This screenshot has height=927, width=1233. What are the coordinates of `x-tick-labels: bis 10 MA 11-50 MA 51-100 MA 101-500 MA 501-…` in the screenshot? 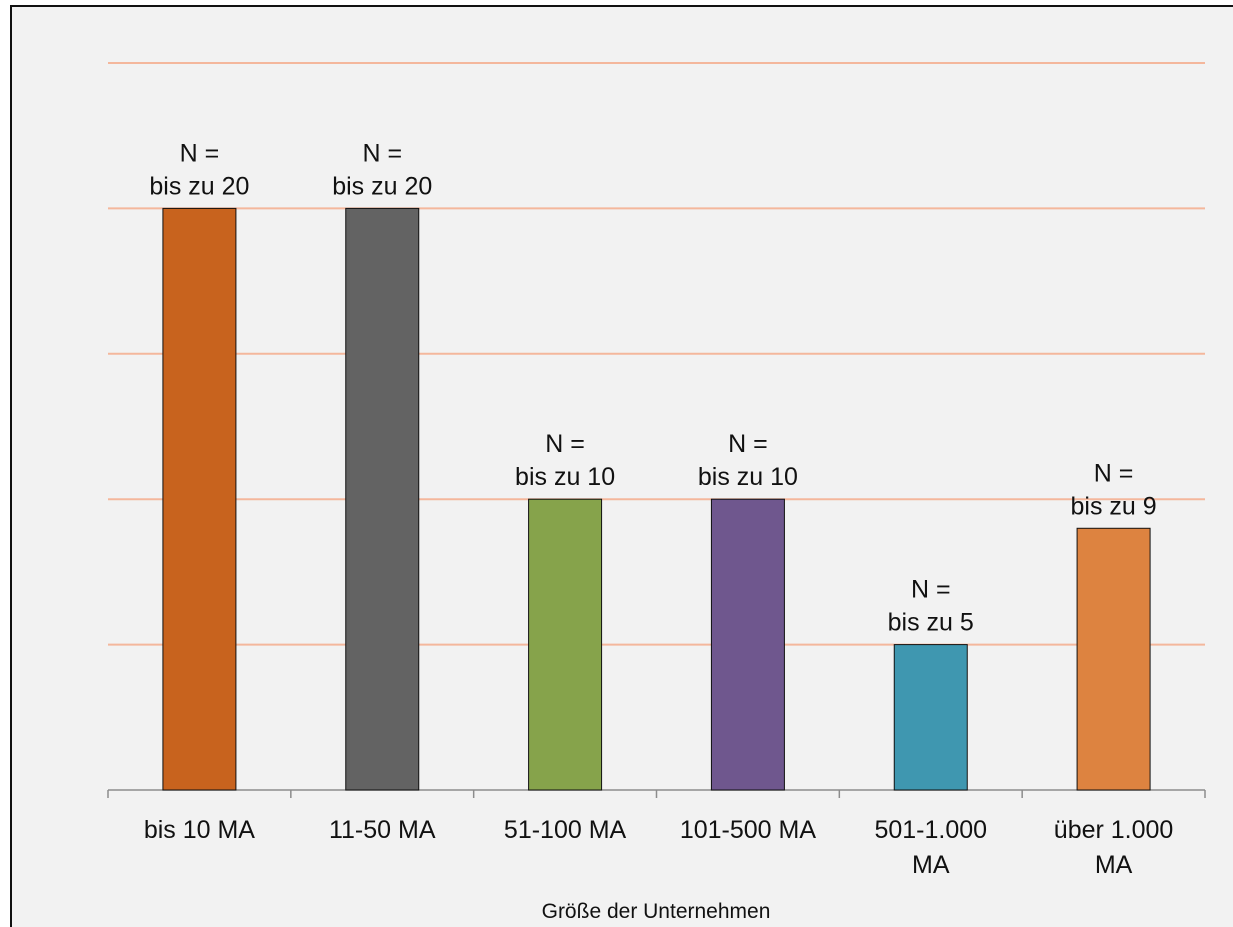 It's located at (659, 847).